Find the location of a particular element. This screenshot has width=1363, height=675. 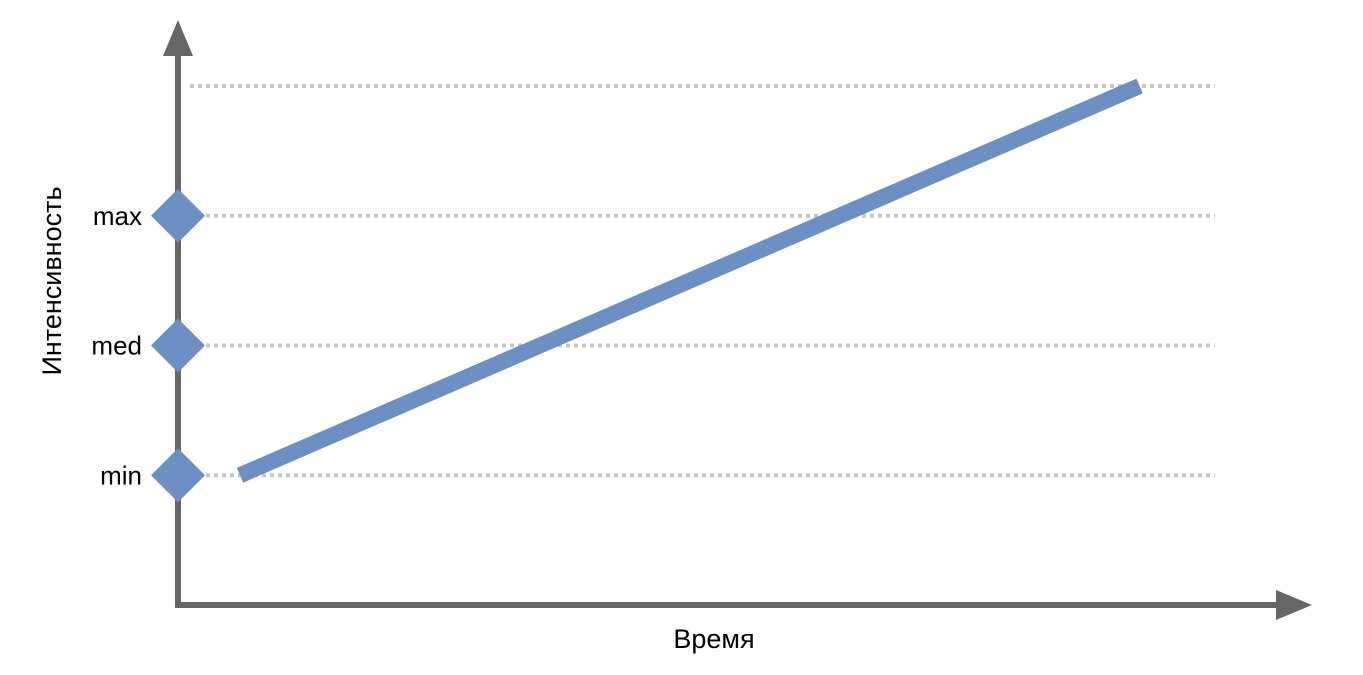

tick-label-max: max is located at coordinates (117, 216).